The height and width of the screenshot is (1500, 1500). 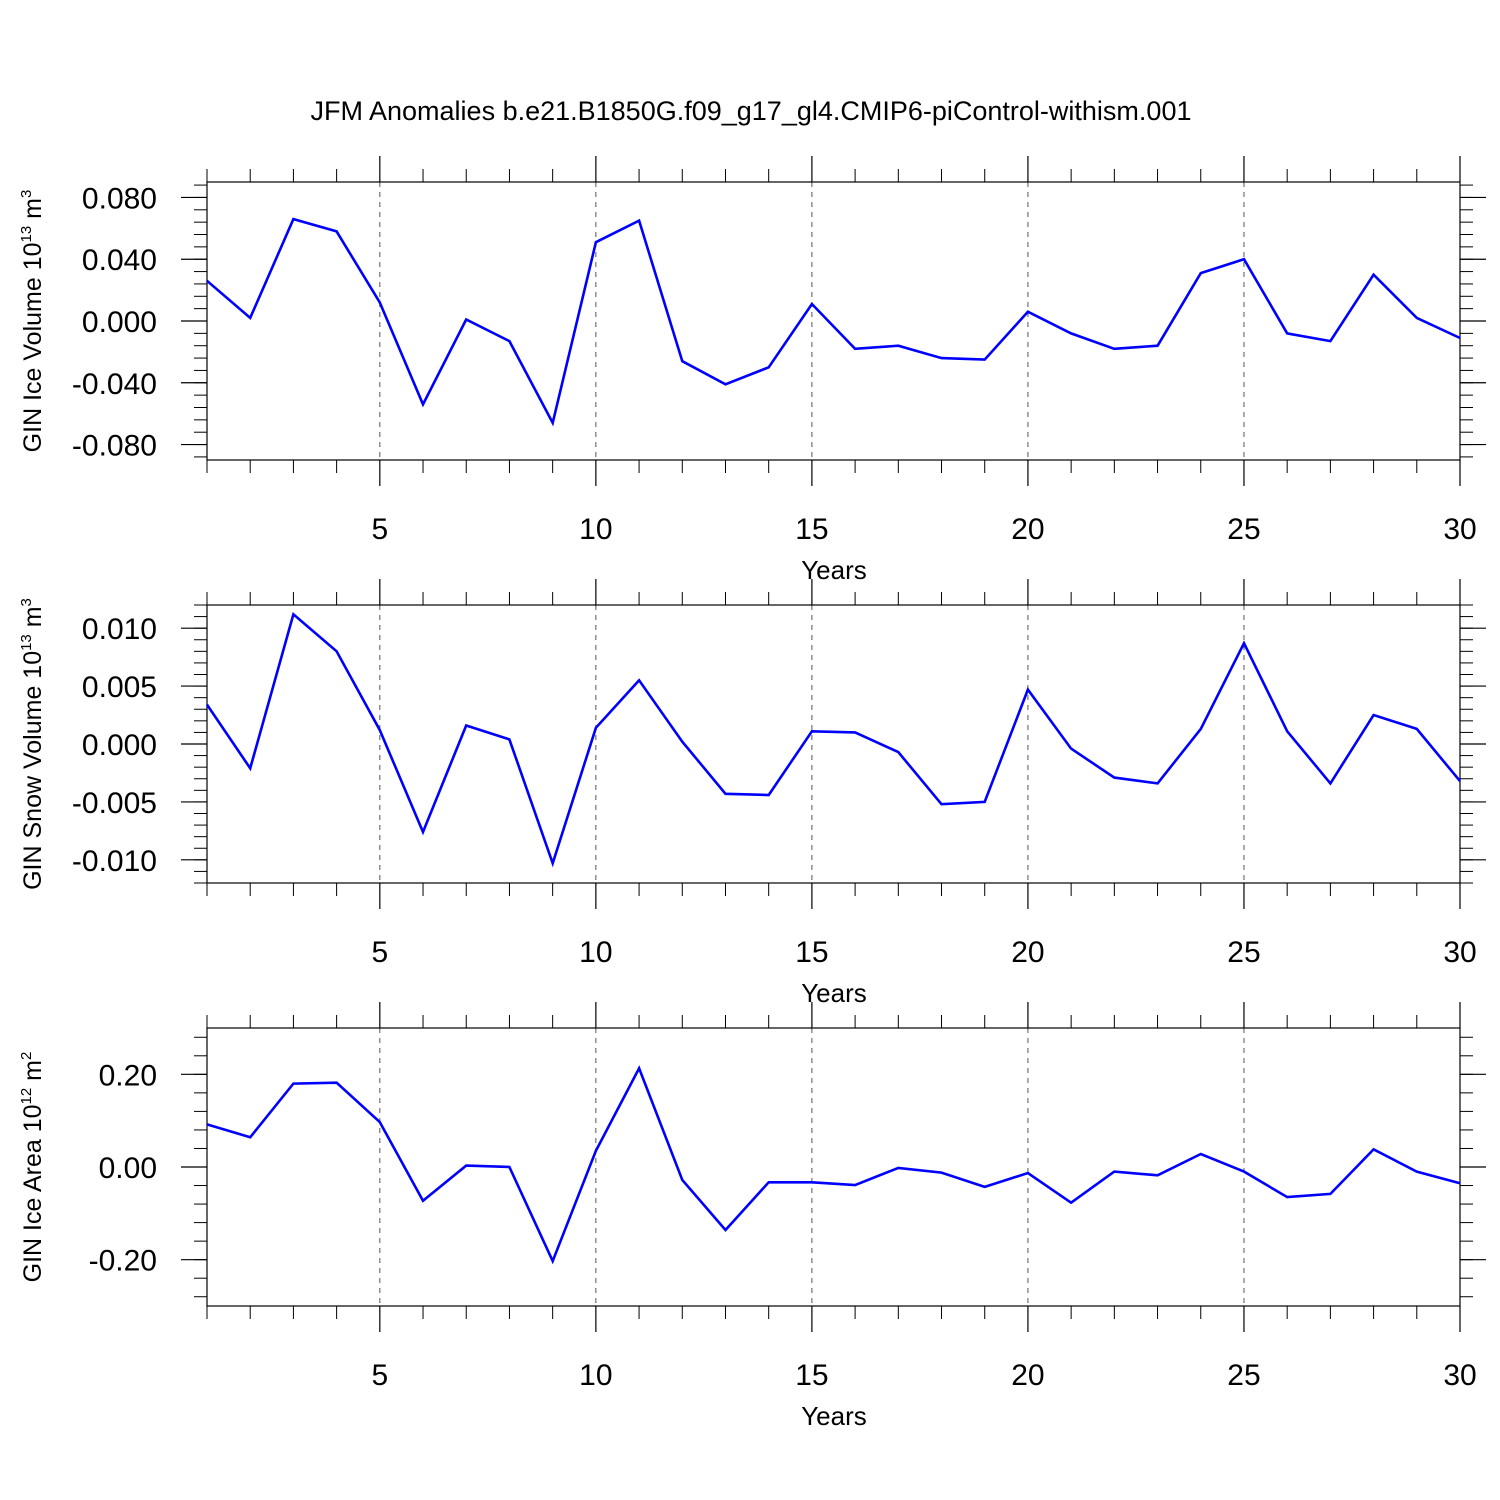 What do you see at coordinates (114, 861) in the screenshot?
I see `y-tick-label: -0.010` at bounding box center [114, 861].